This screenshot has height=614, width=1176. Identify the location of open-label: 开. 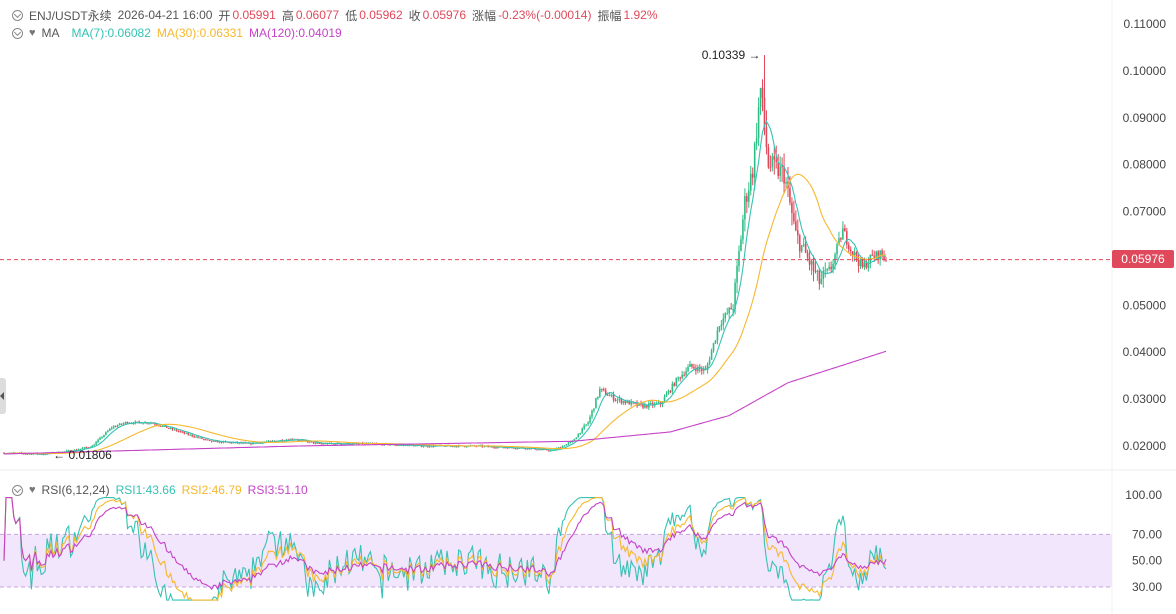
(224, 15).